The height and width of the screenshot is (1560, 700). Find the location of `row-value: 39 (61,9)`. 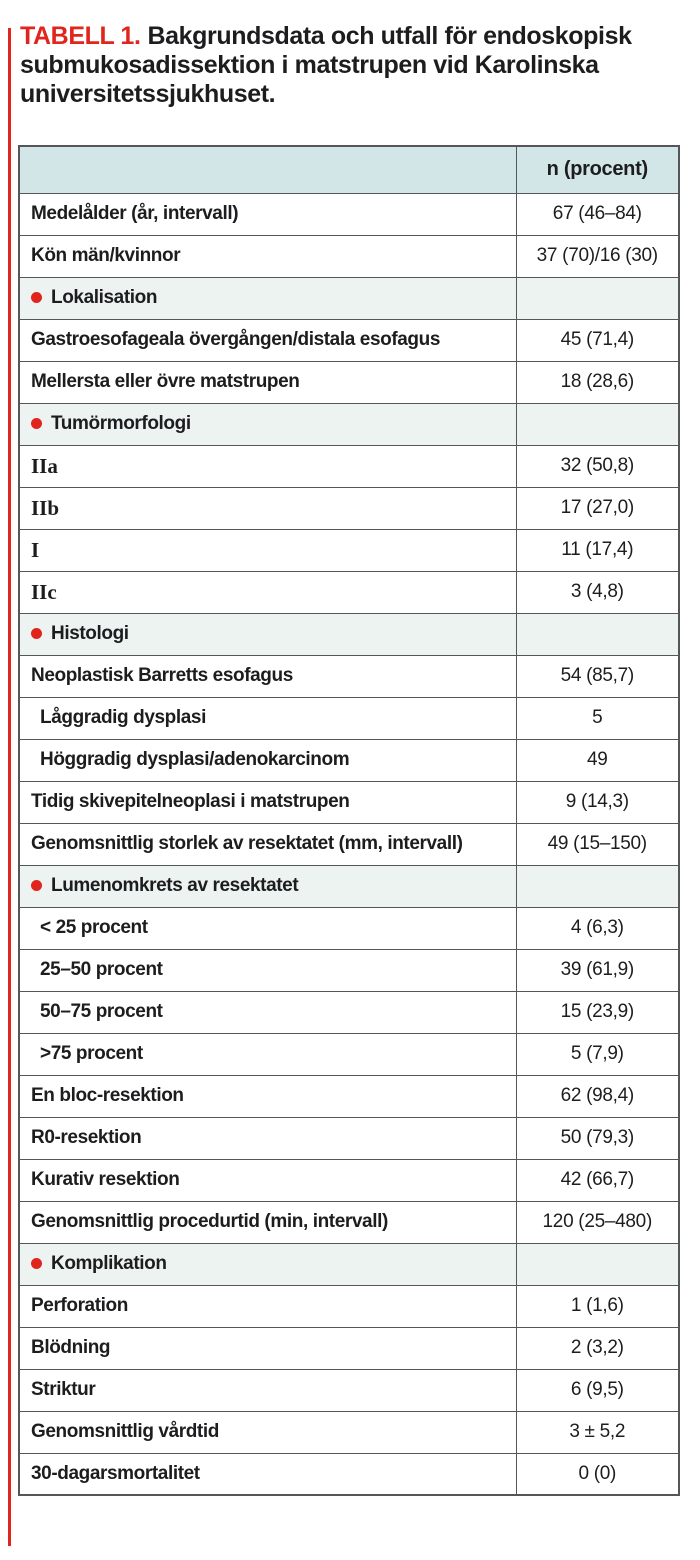

row-value: 39 (61,9) is located at coordinates (597, 970).